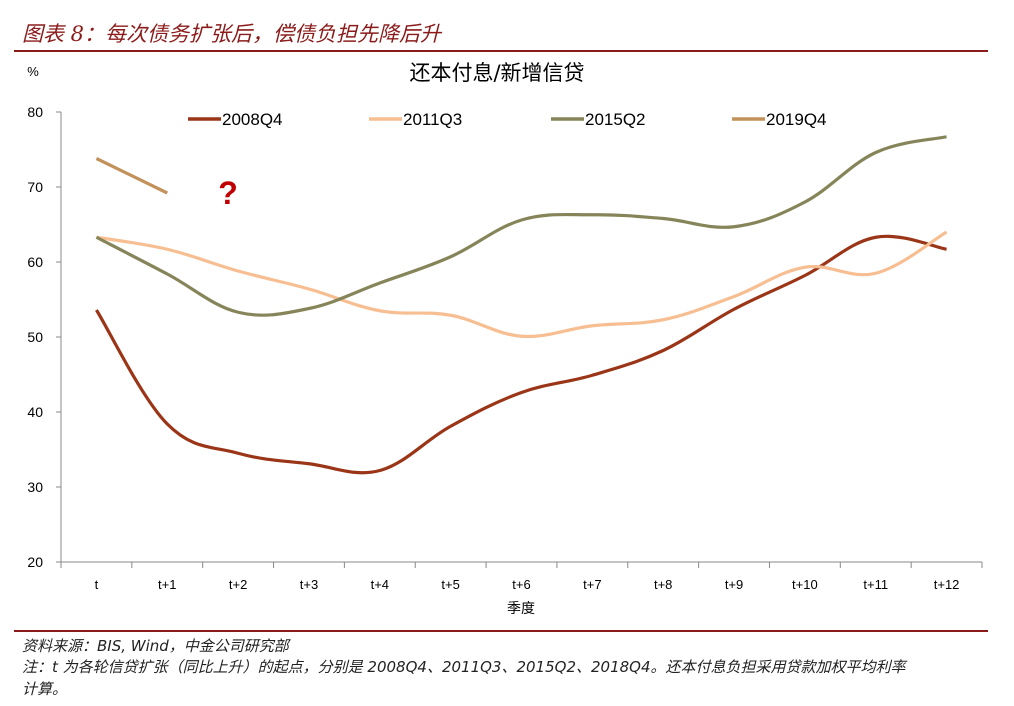 The height and width of the screenshot is (706, 1014). Describe the element at coordinates (501, 51) in the screenshot. I see `top-rule` at that location.